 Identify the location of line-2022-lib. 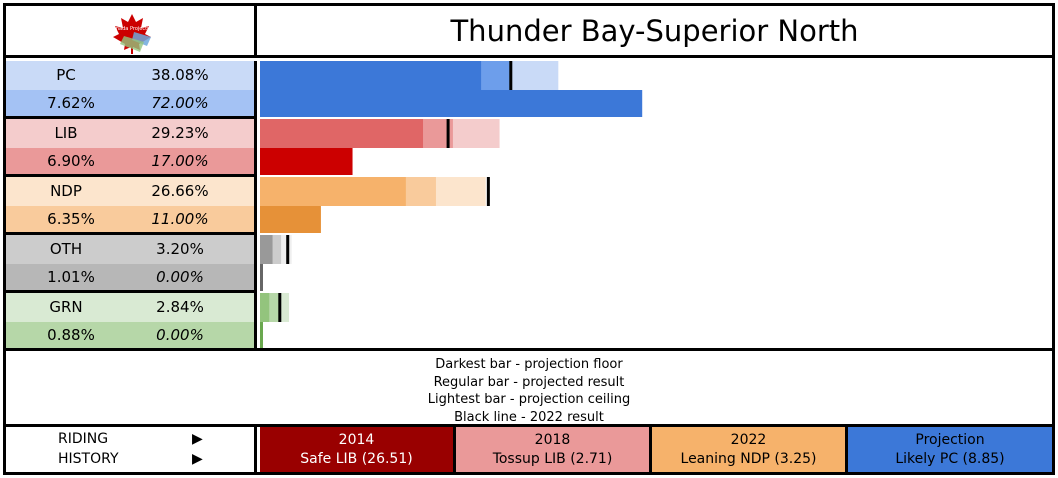
(448, 133).